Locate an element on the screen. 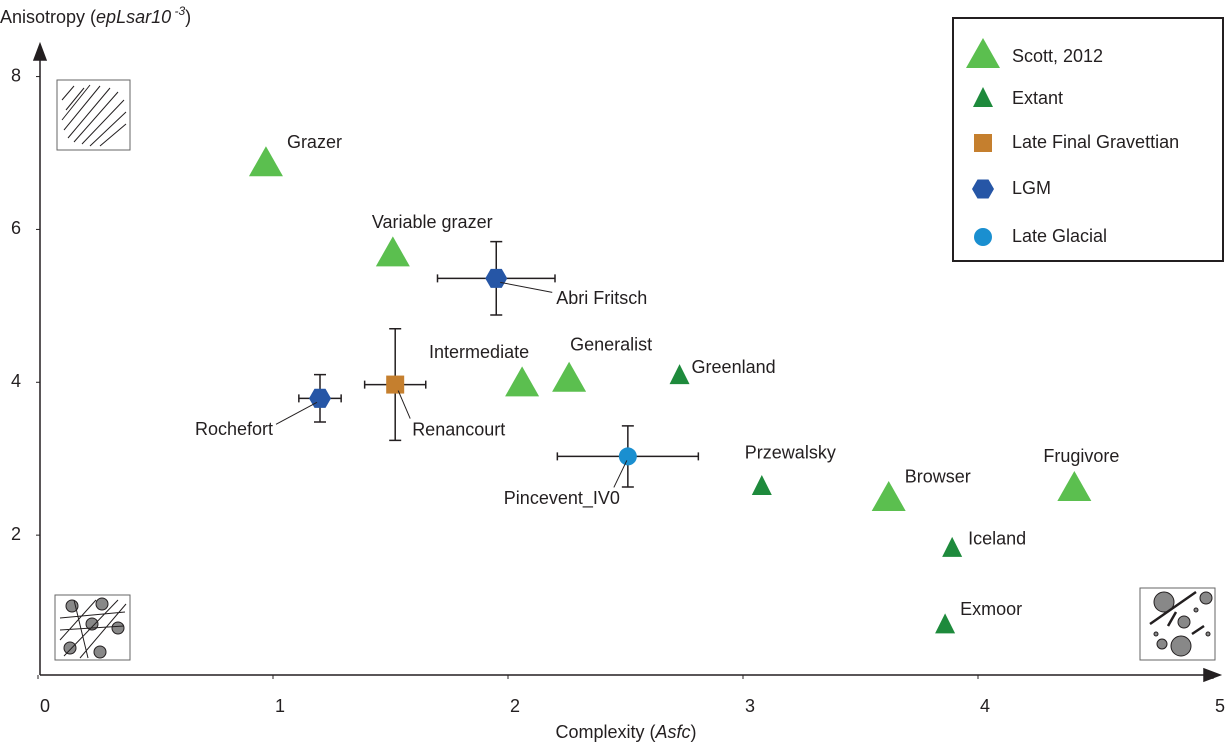 Image resolution: width=1225 pixels, height=745 pixels. y-tick-label: 2 is located at coordinates (16, 534).